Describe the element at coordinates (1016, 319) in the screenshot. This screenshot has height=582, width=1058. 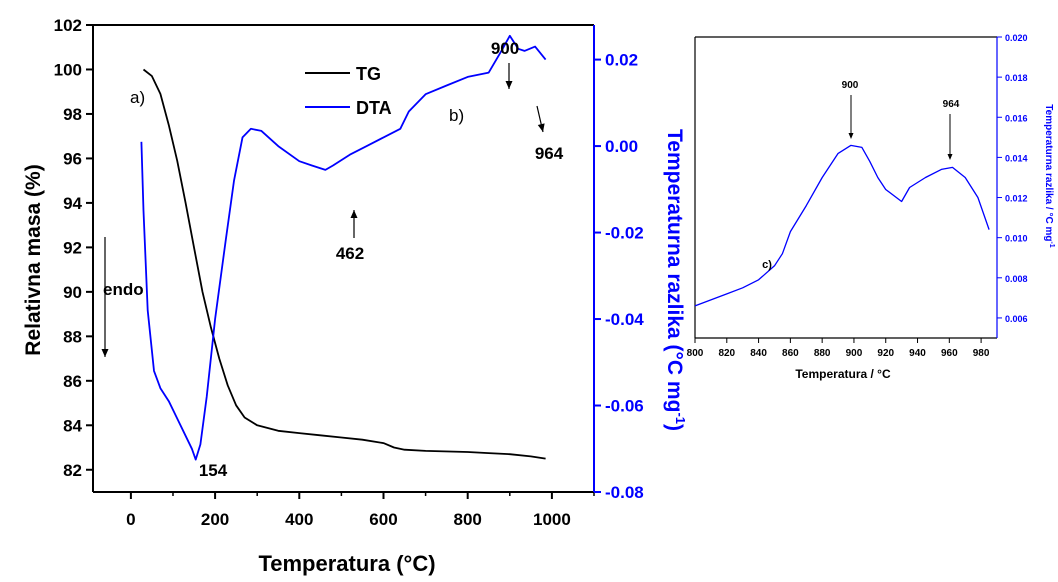
I see `inset-y-tick-label: 0.006` at that location.